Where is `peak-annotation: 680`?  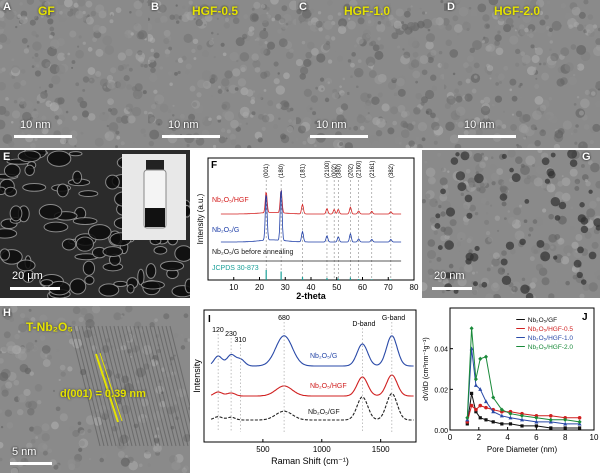 peak-annotation: 680 is located at coordinates (284, 318).